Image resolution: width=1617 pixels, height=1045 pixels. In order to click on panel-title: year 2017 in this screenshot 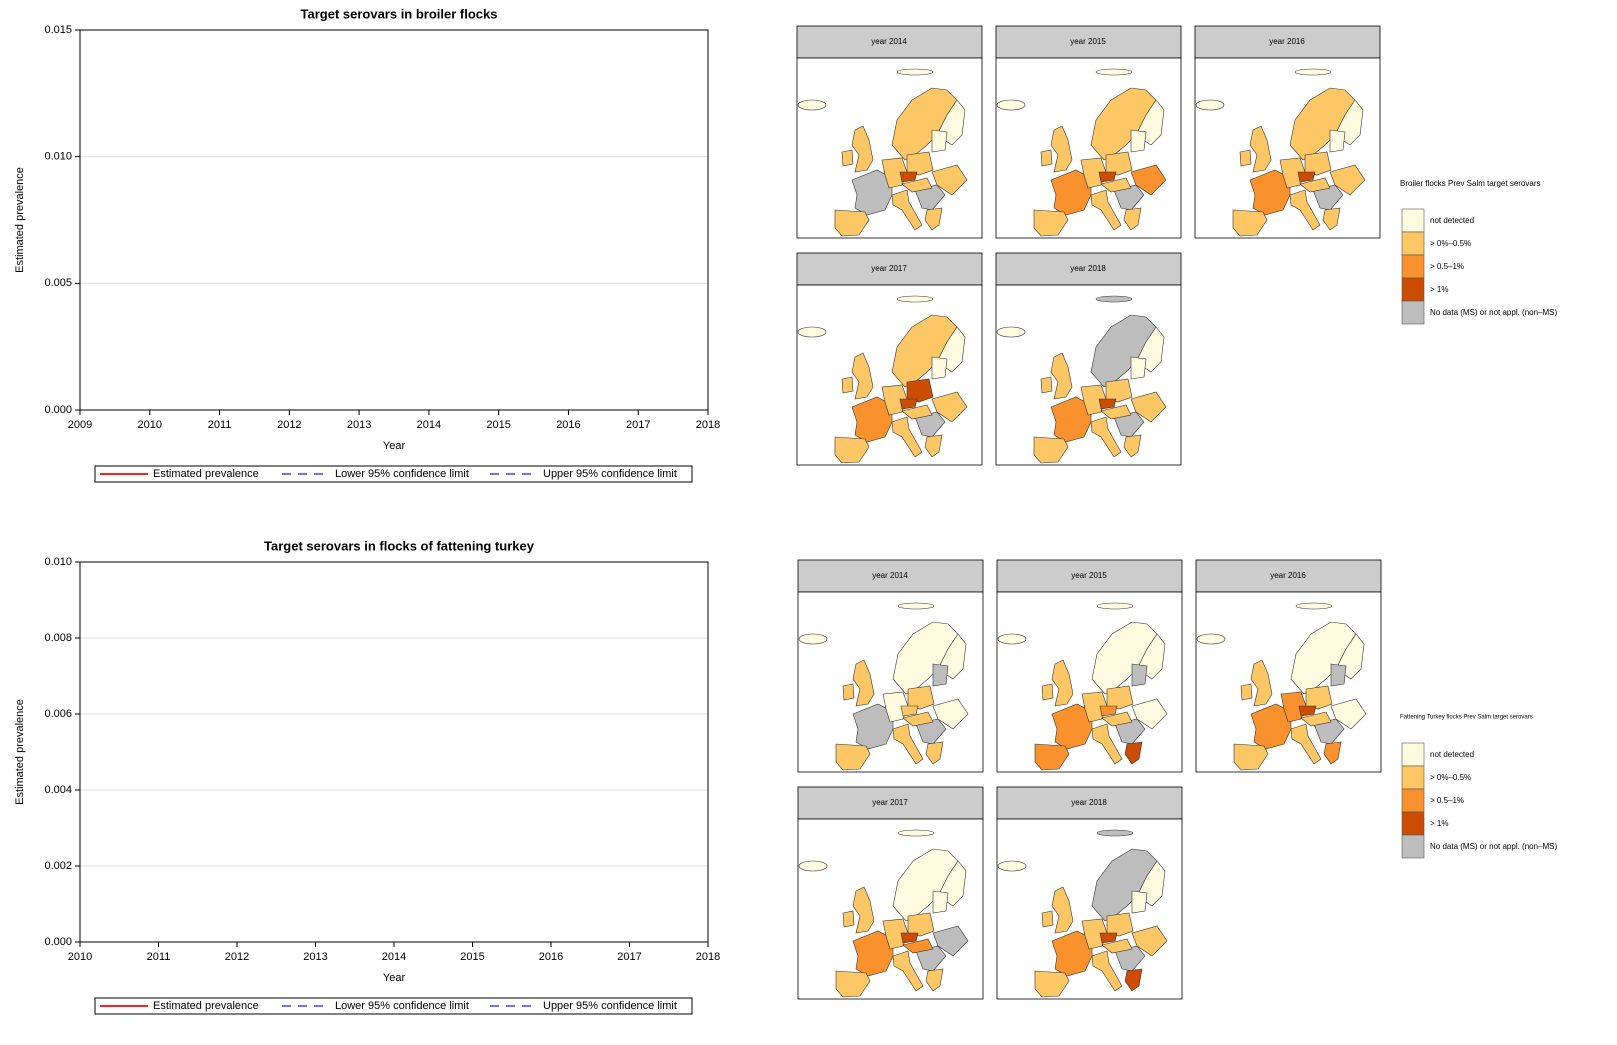, I will do `click(889, 268)`.